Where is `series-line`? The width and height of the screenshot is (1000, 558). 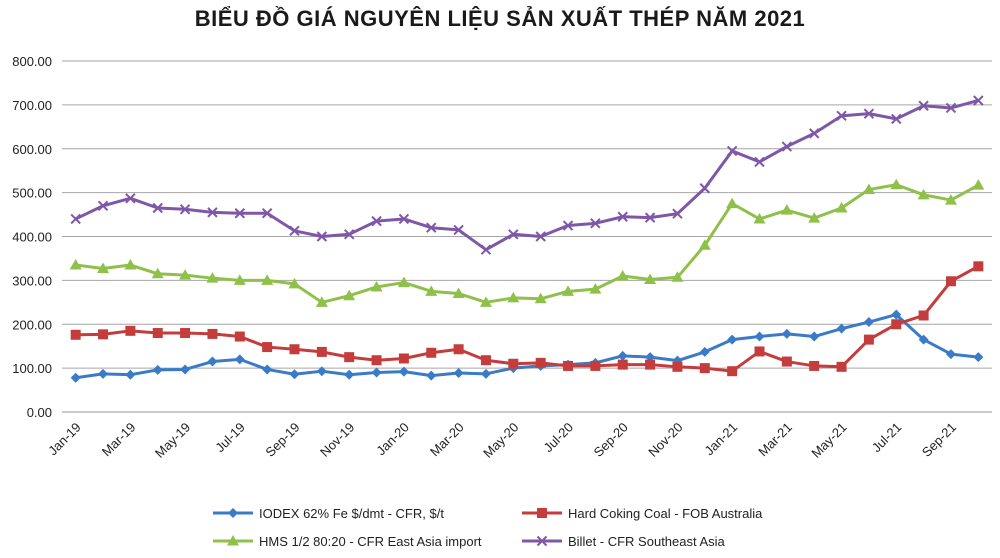 series-line is located at coordinates (527, 346).